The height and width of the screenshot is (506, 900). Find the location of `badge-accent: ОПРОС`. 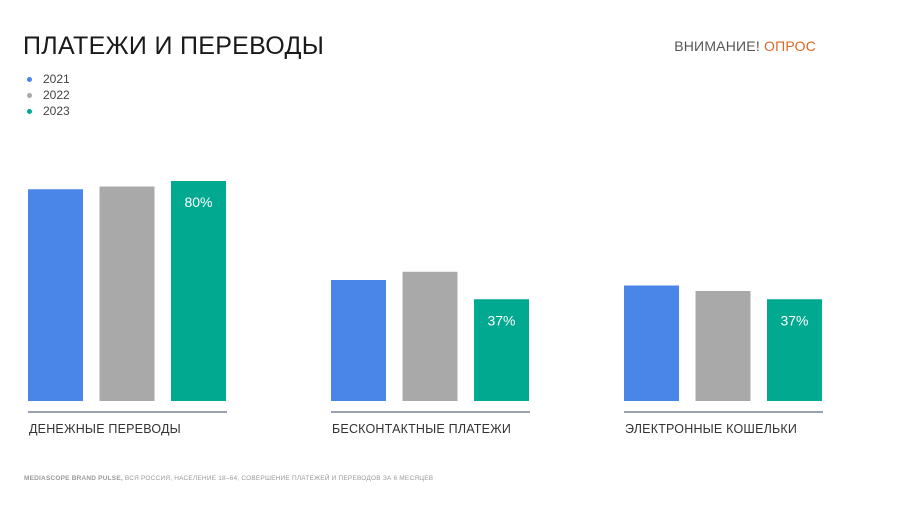

badge-accent: ОПРОС is located at coordinates (790, 46).